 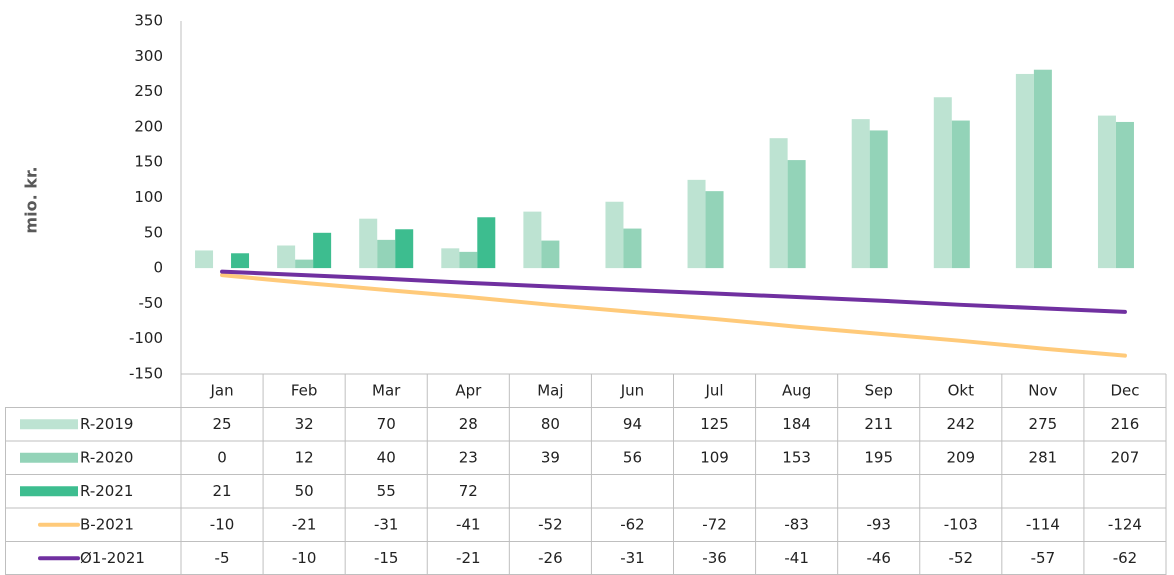 What do you see at coordinates (148, 56) in the screenshot?
I see `y-tick-label: 300` at bounding box center [148, 56].